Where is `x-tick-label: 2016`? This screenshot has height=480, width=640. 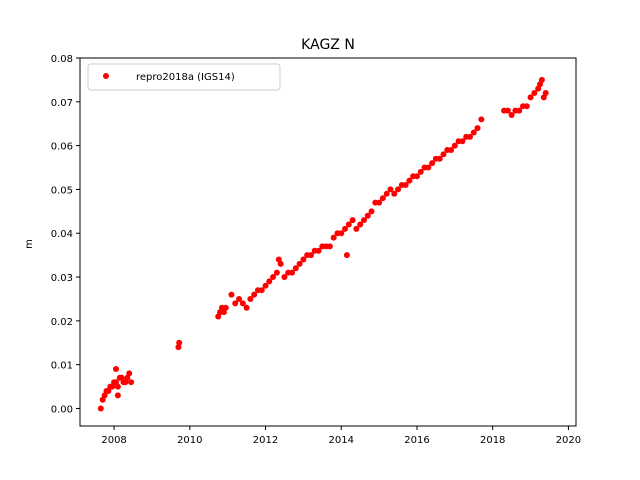 x-tick-label: 2016 is located at coordinates (416, 440).